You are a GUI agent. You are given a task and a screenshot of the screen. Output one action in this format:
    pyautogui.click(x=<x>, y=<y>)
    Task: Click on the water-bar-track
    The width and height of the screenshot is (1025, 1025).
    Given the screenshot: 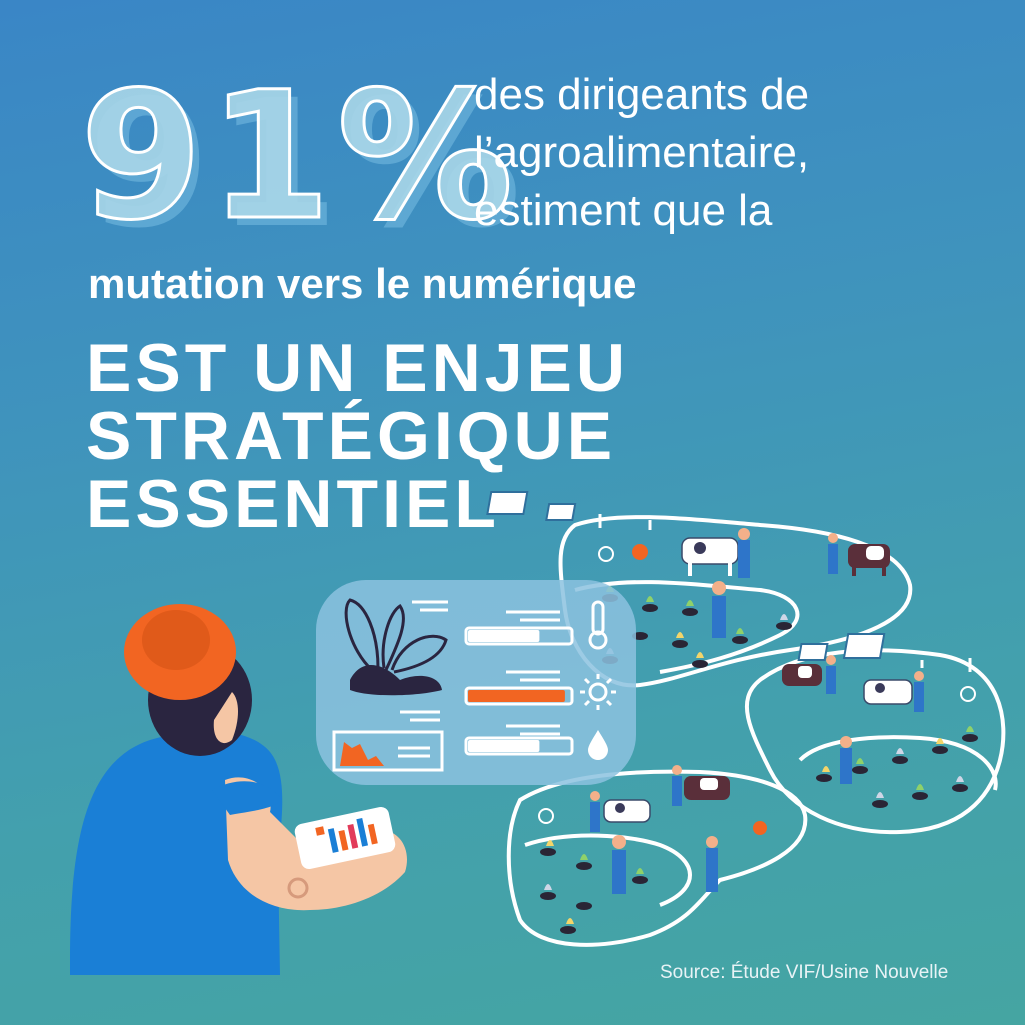 What is the action you would take?
    pyautogui.click(x=519, y=746)
    